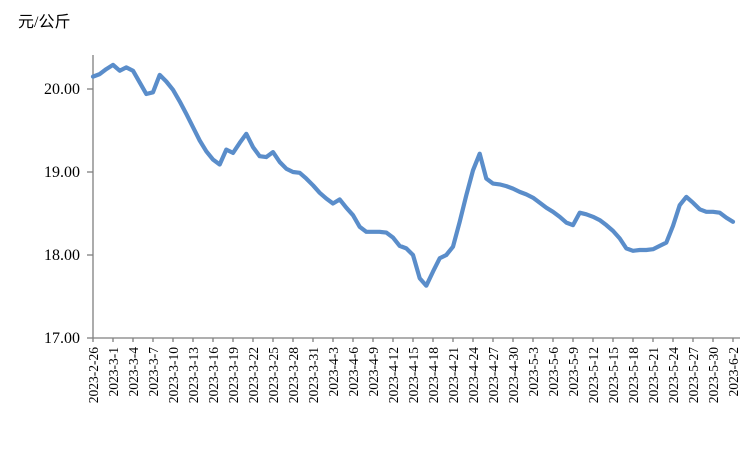  What do you see at coordinates (62, 172) in the screenshot?
I see `y-axis-tick-label: 19.00` at bounding box center [62, 172].